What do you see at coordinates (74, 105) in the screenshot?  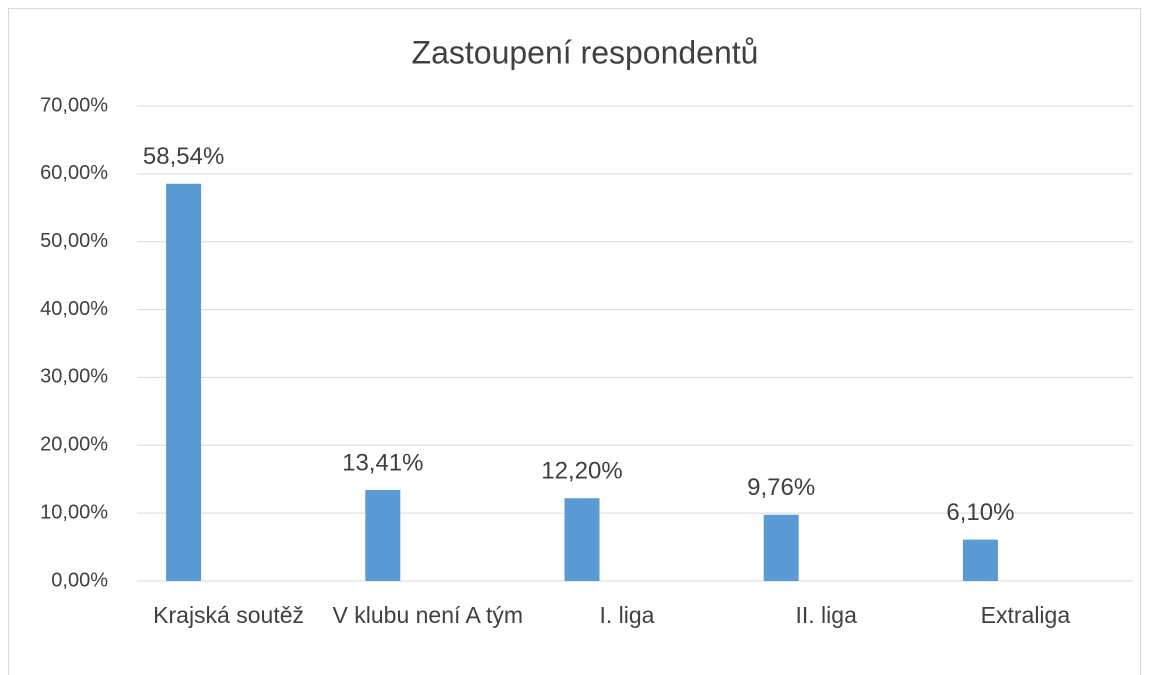 I see `y-tick-label: 70,00%` at bounding box center [74, 105].